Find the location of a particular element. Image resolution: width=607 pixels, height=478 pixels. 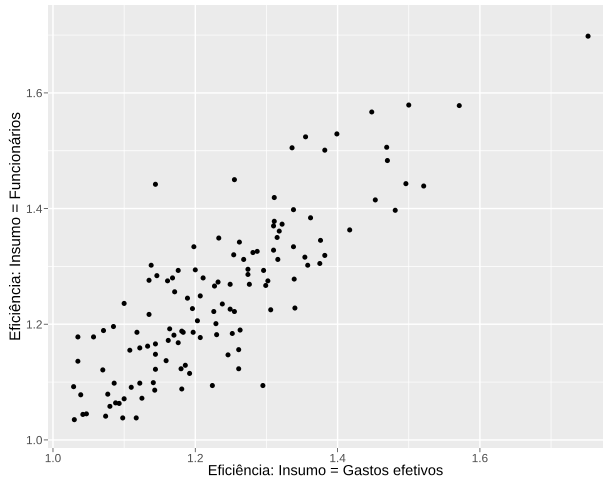

x-tick-label: 1.0 is located at coordinates (53, 458).